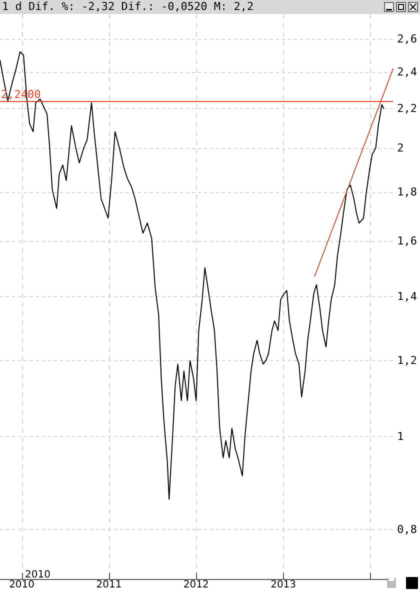 The height and width of the screenshot is (590, 420). I want to click on y-tick-label: 1, so click(400, 436).